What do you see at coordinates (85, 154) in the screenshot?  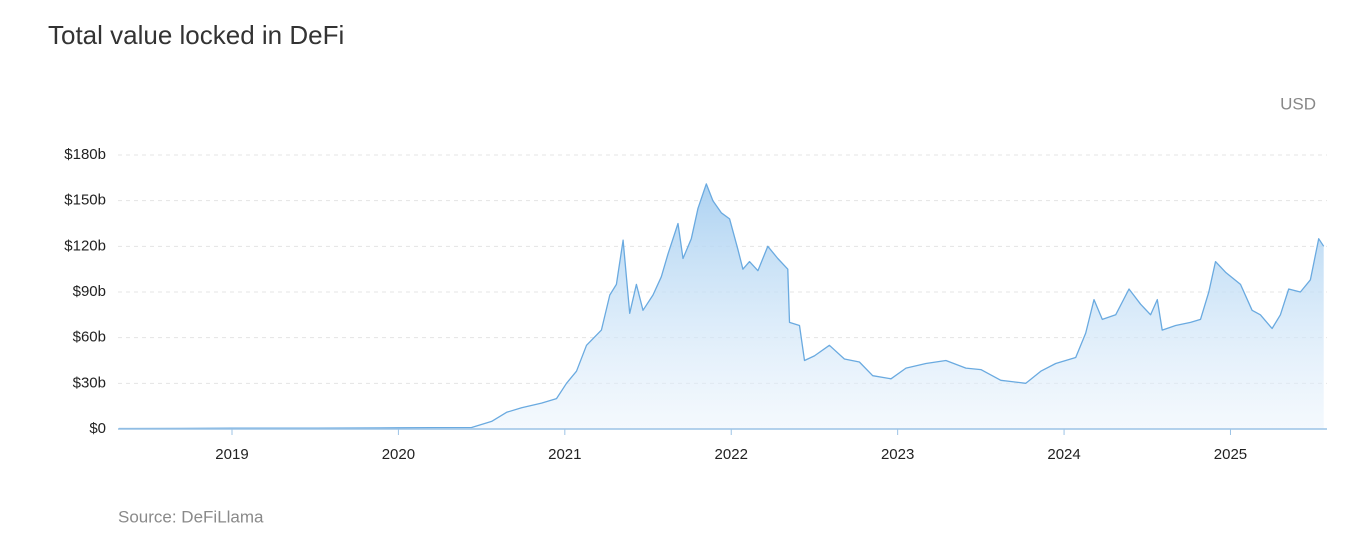 I see `y-tick-label: $180b` at bounding box center [85, 154].